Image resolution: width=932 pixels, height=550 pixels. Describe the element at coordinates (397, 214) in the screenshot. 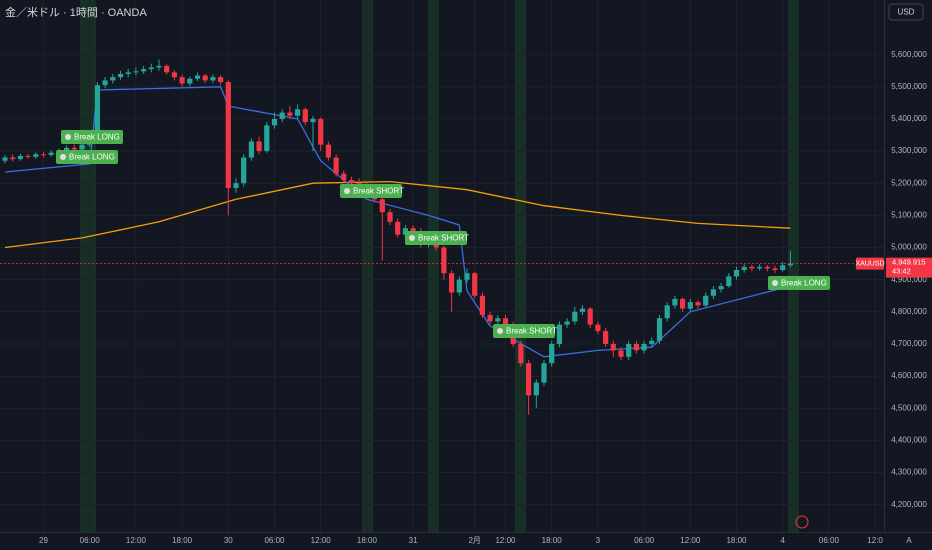

I see `moving-average-line` at that location.